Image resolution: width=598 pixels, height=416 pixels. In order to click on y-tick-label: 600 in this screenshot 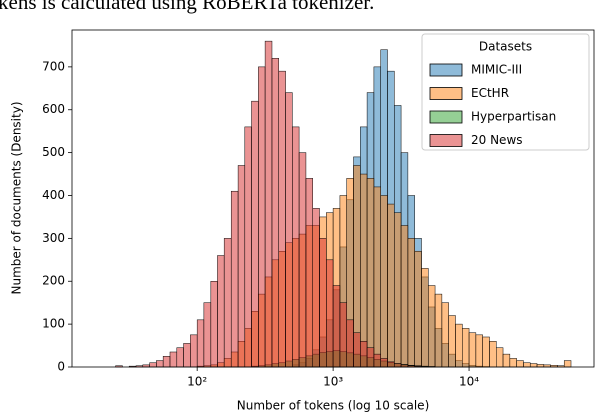, I will do `click(53, 109)`.